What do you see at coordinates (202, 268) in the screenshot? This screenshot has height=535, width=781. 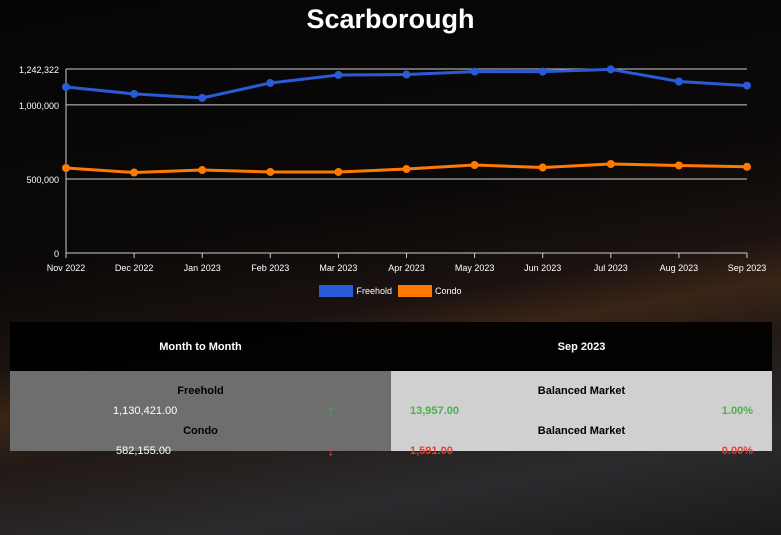 I see `x-tick-label: Jan 2023` at bounding box center [202, 268].